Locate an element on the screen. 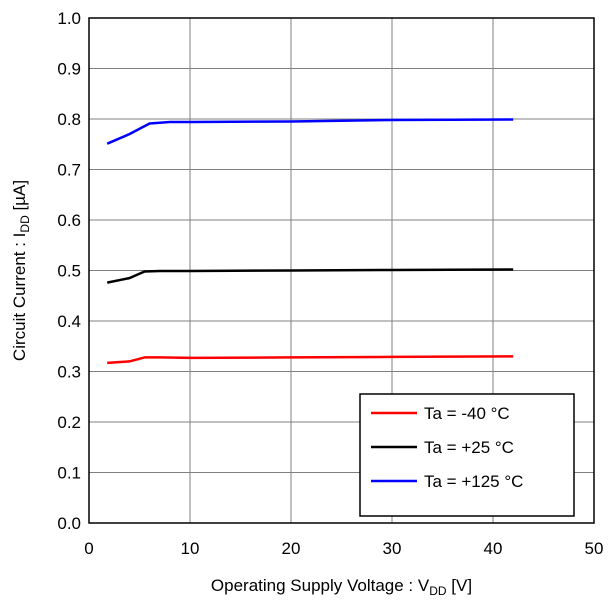  x-tick-label: 50 is located at coordinates (594, 548).